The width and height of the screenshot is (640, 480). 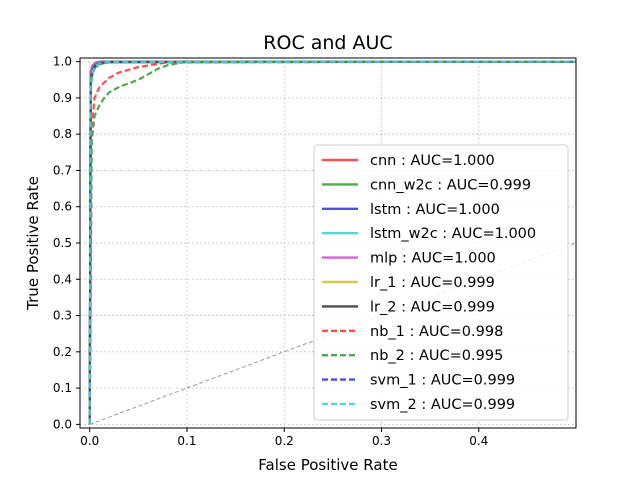 I want to click on y-tick-label: 0.5, so click(x=62, y=243).